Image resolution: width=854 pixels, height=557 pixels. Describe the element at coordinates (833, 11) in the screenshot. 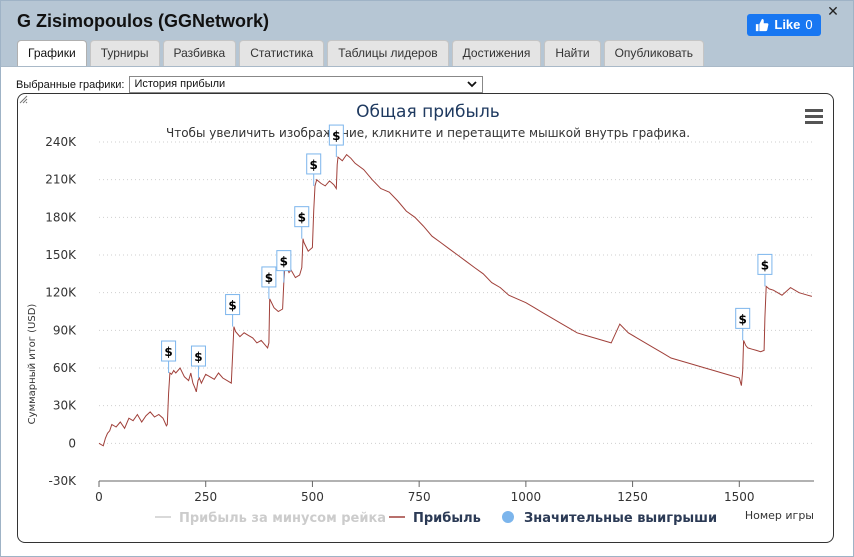

I see `close-icon: ✕` at that location.